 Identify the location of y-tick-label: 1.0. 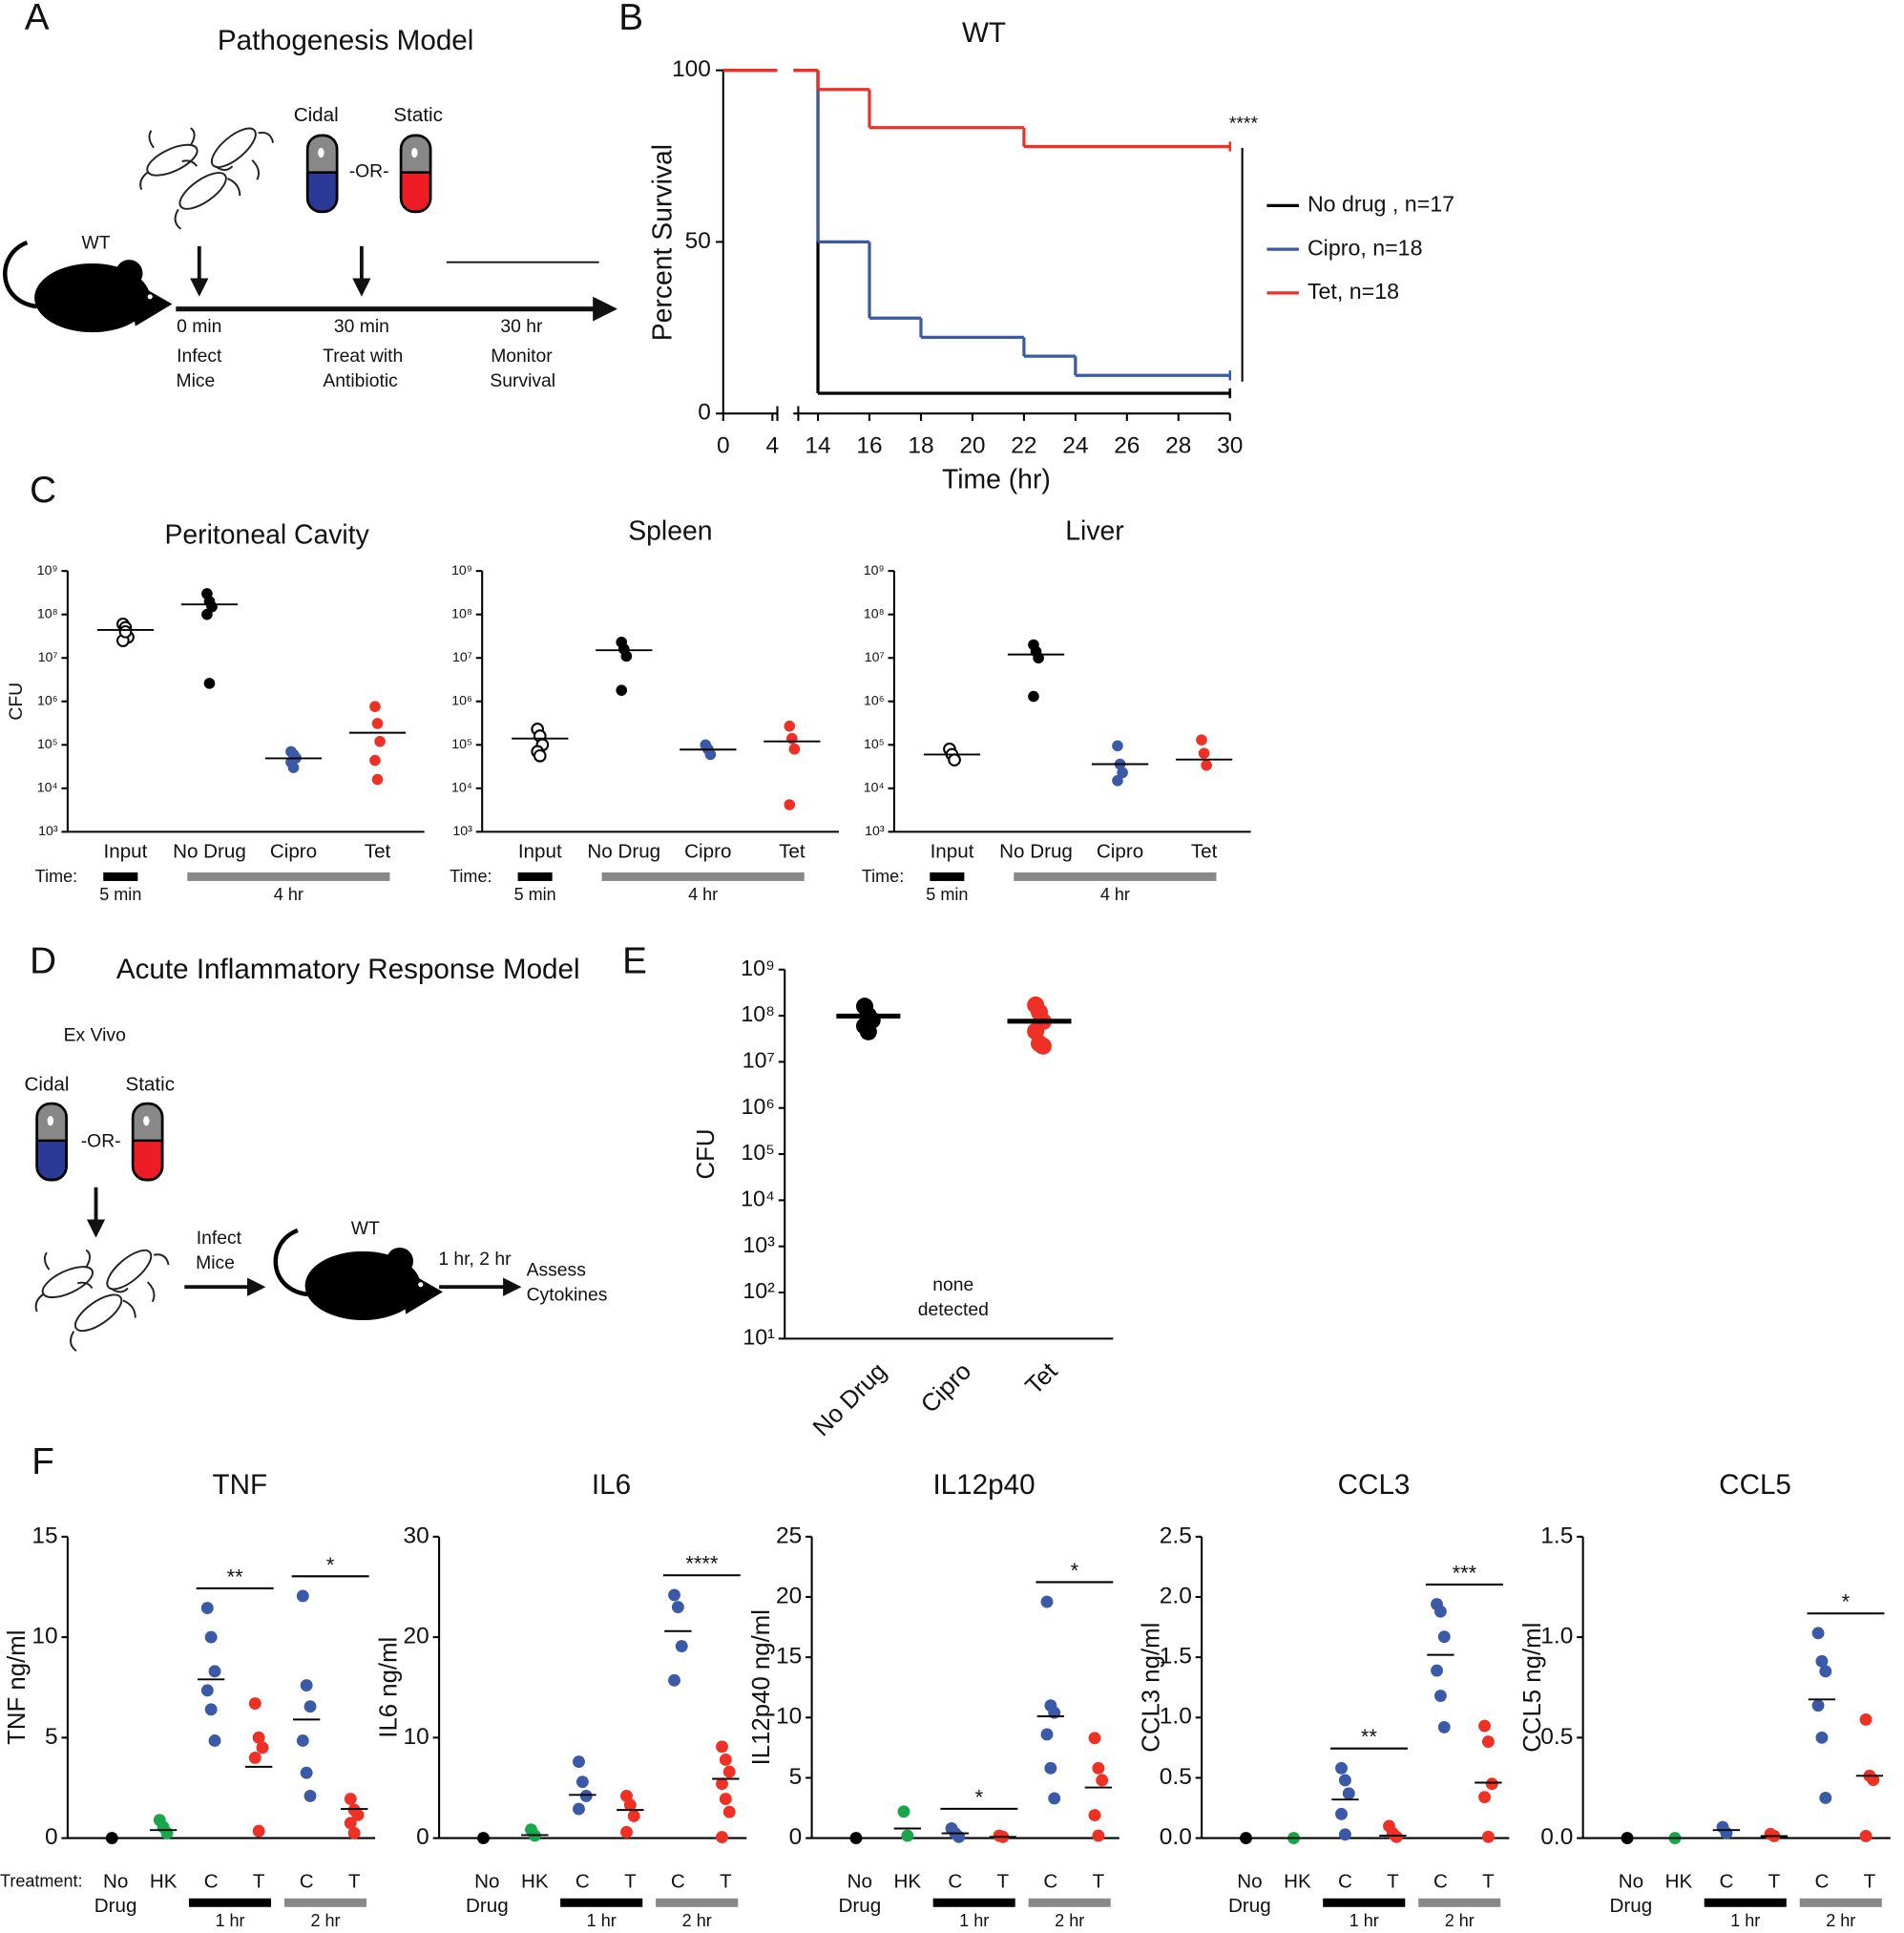
(1556, 1636).